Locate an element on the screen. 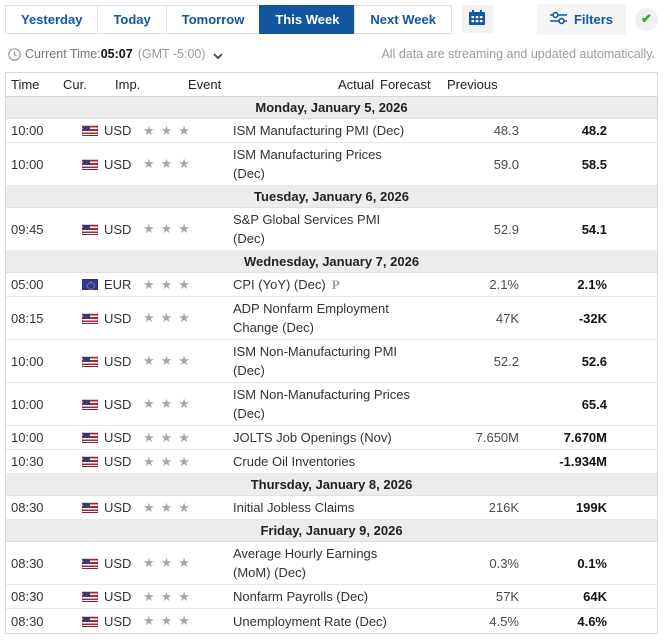 This screenshot has width=663, height=640. previous-value: 4.6% is located at coordinates (592, 621).